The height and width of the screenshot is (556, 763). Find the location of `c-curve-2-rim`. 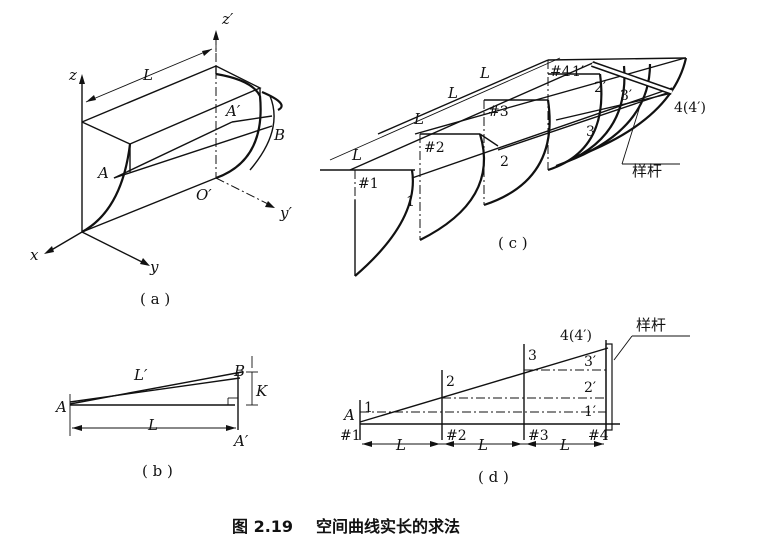

c-curve-2-rim is located at coordinates (489, 140).